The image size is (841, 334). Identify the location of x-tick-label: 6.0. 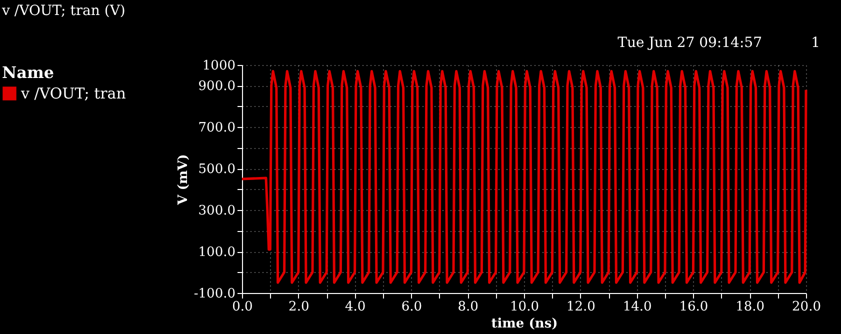
(411, 307).